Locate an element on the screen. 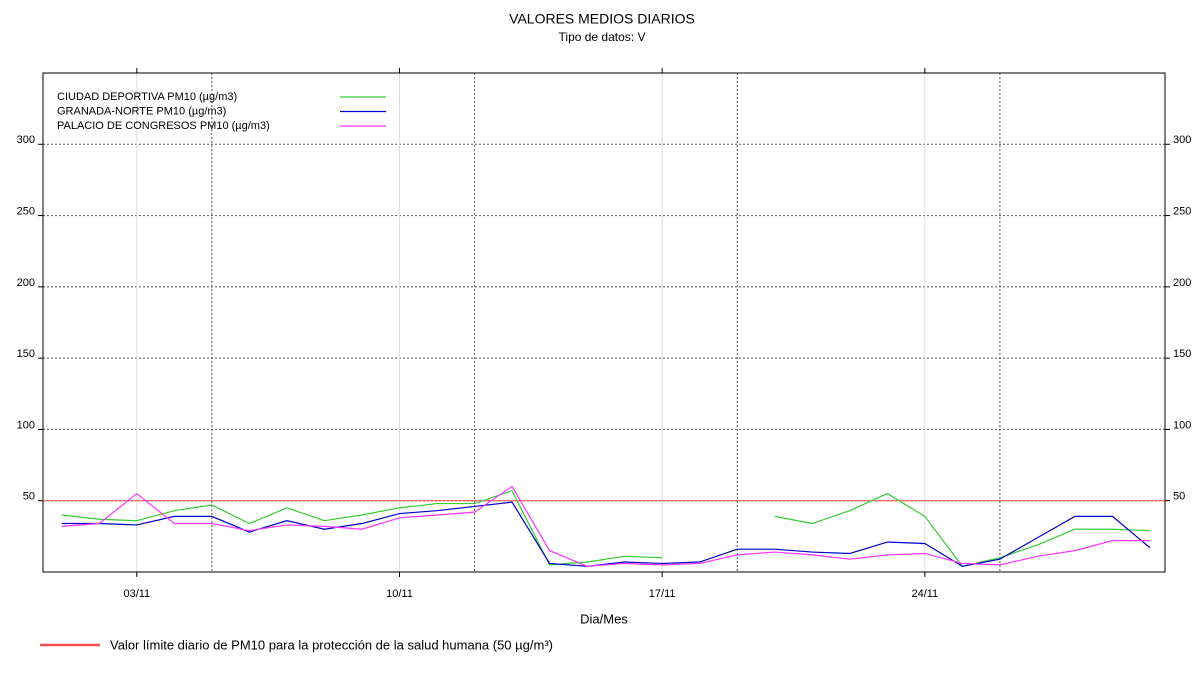  y-tick-label: 100 is located at coordinates (26, 425).